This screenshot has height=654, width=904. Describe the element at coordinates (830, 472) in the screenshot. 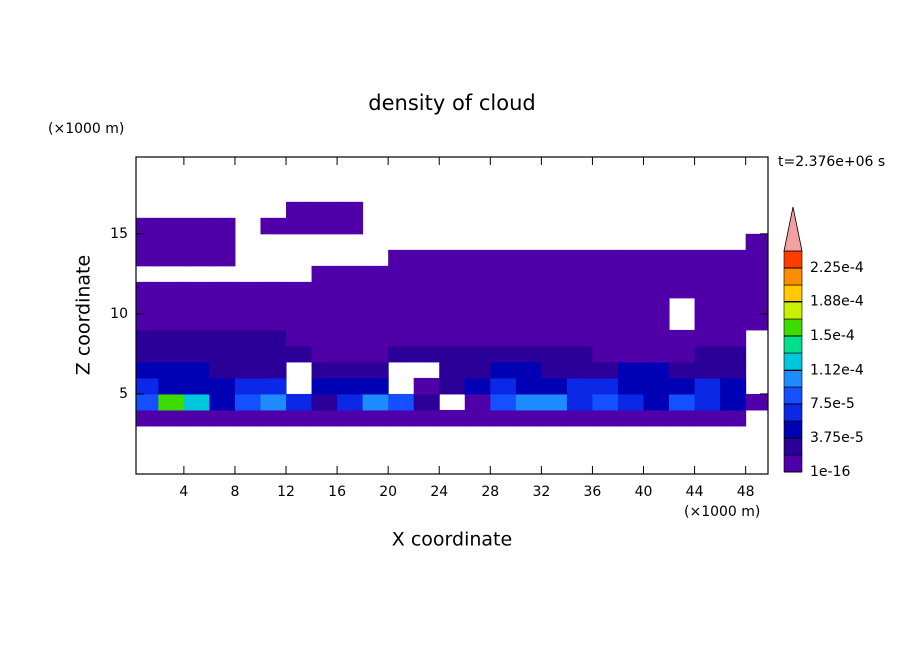

I see `colorbar-tick-label: 1e-16` at that location.